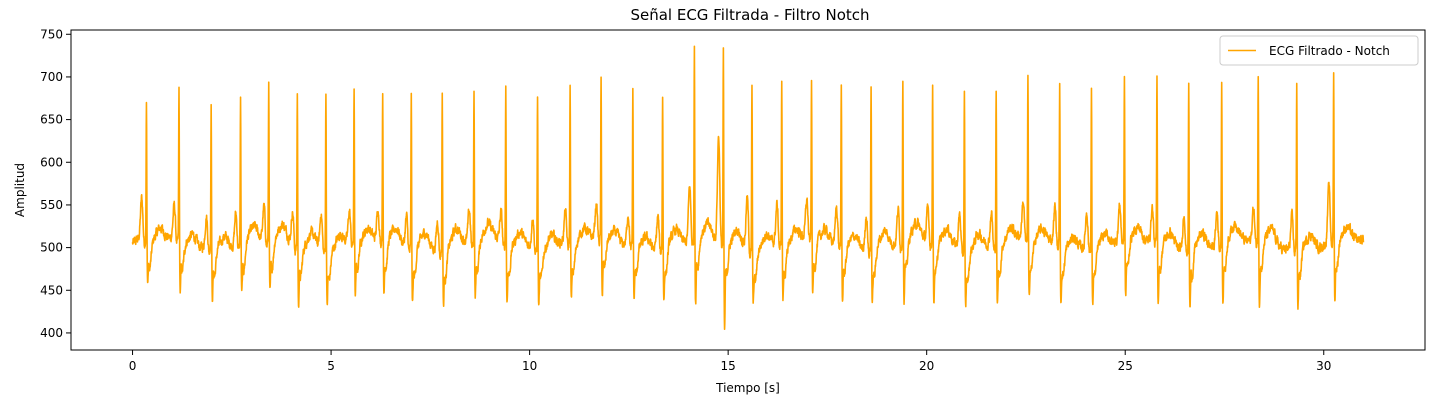  I want to click on y-tick-label: 500, so click(51, 248).